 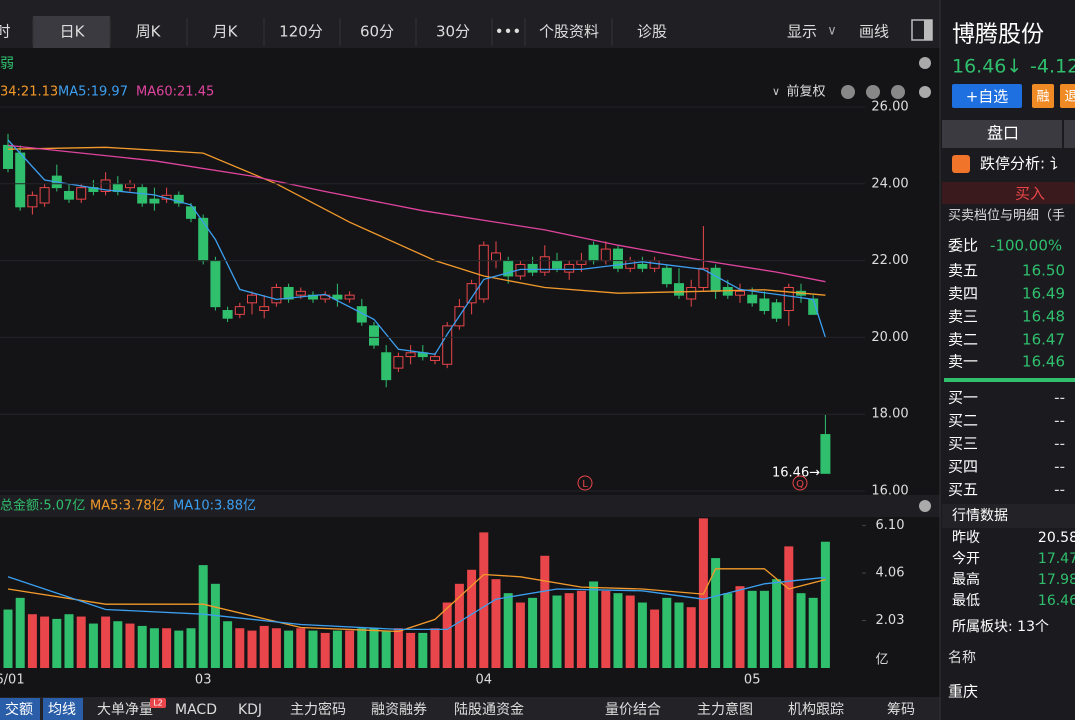 What do you see at coordinates (889, 414) in the screenshot?
I see `y-tick-label: 18.00` at bounding box center [889, 414].